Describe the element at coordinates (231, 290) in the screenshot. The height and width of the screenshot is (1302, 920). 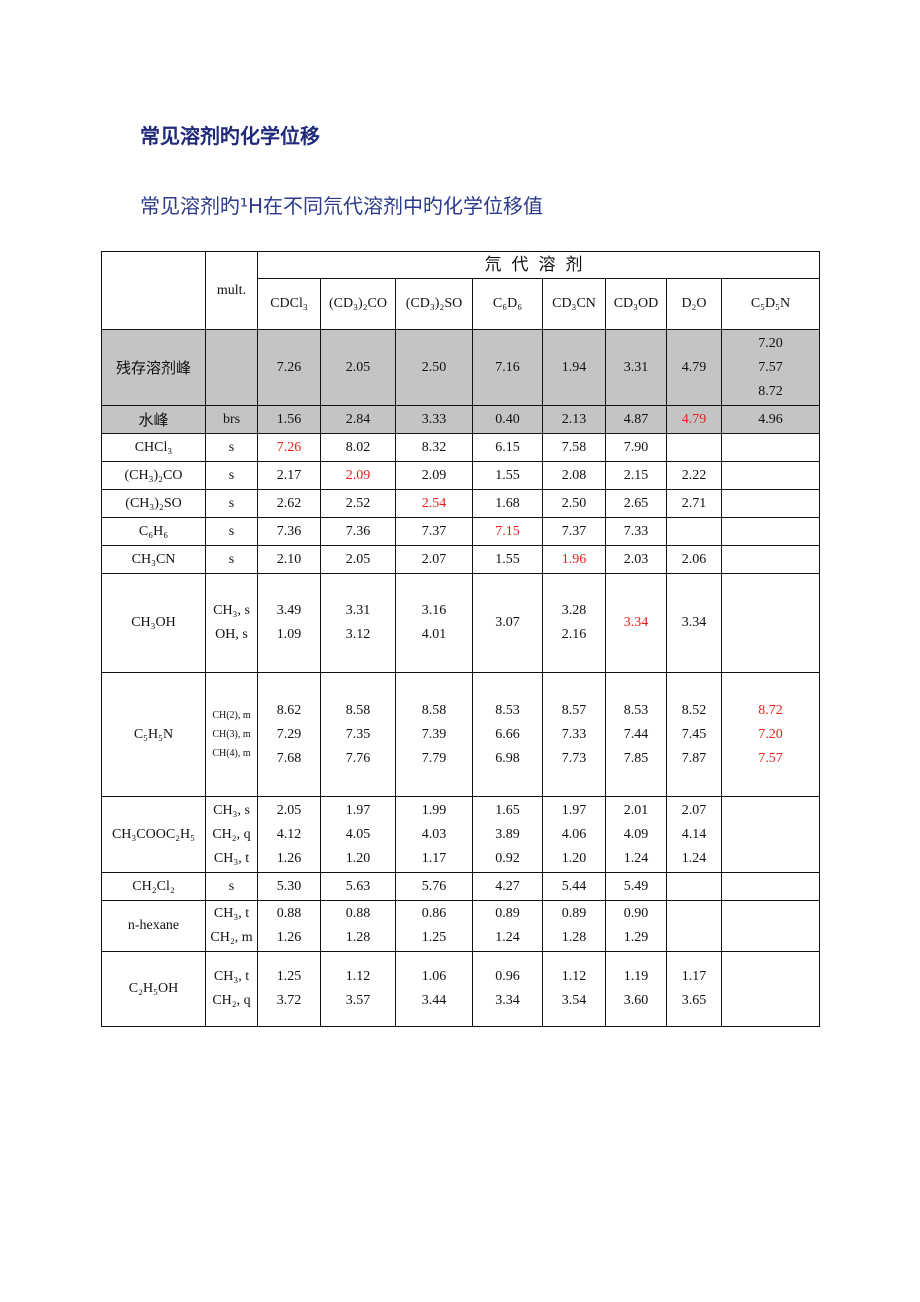
I see `mult-header: mult.` at that location.